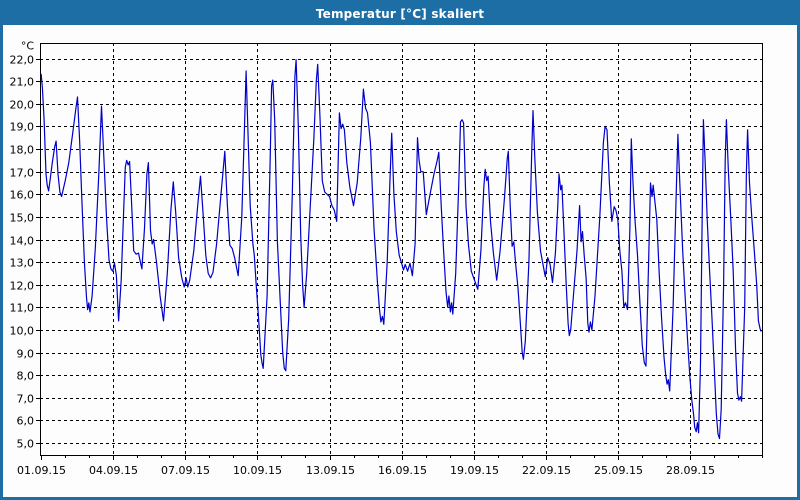 This screenshot has height=500, width=800. Describe the element at coordinates (474, 470) in the screenshot. I see `x-tick-label: 19.09.15` at that location.